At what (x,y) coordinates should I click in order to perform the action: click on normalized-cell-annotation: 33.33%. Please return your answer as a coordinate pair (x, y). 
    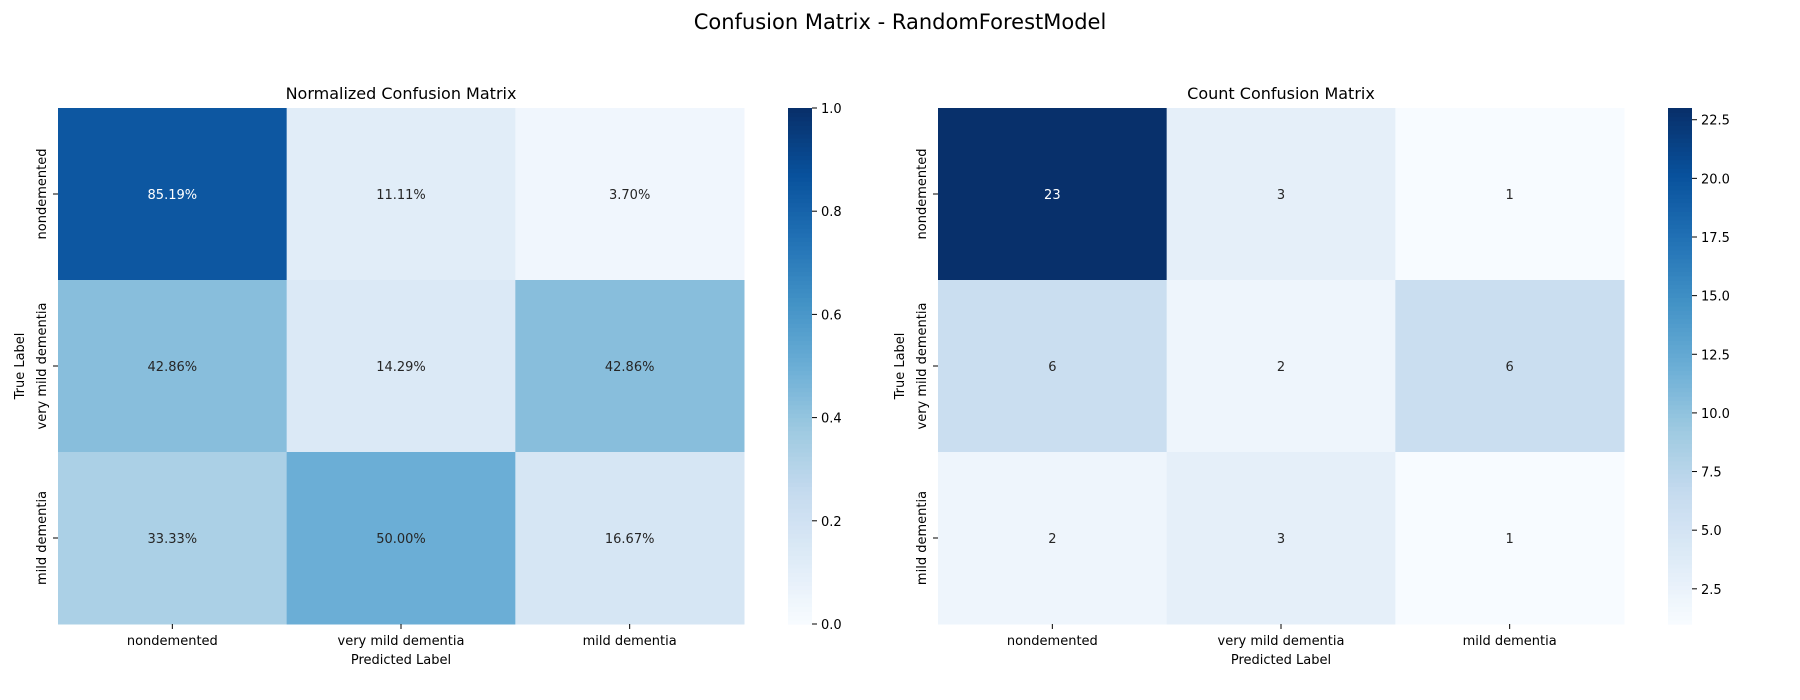
    Looking at the image, I should click on (173, 539).